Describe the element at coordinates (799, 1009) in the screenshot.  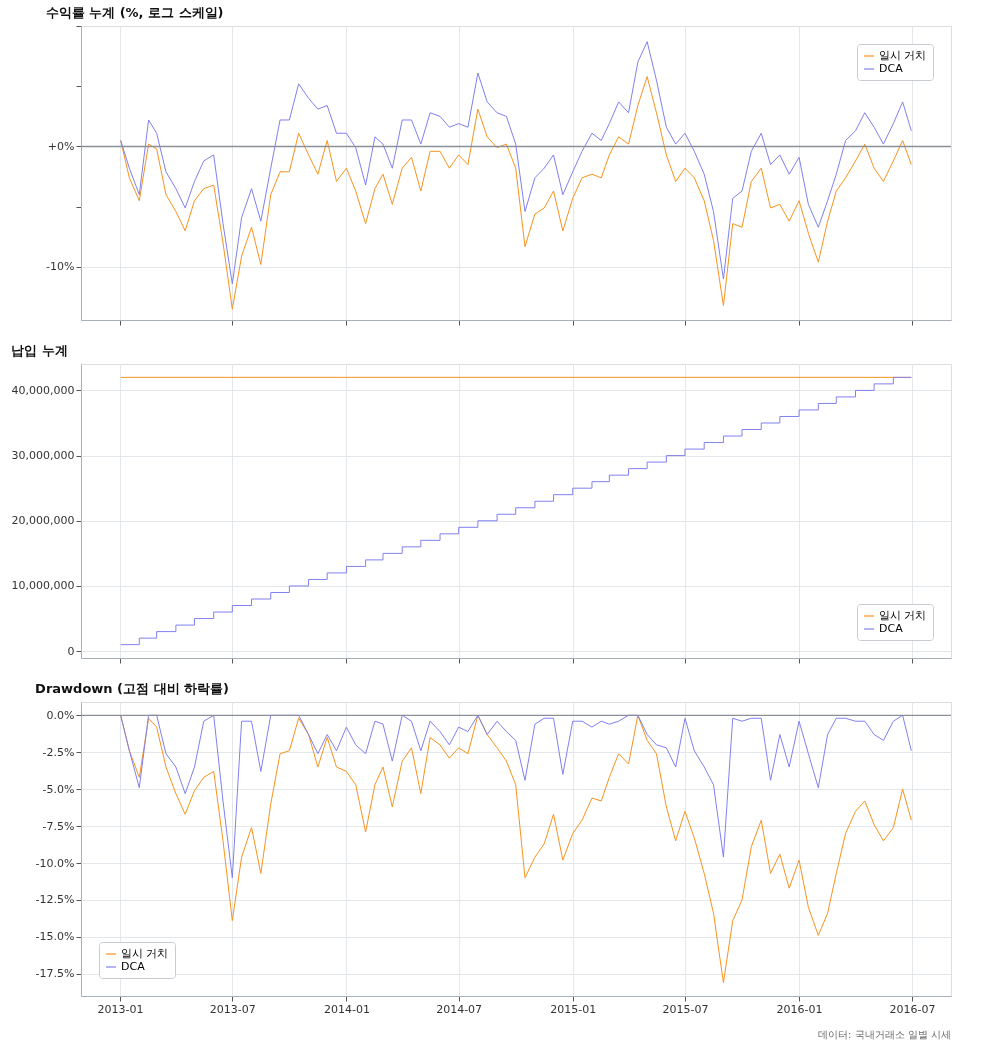
I see `x-tick-label: 2016-01` at that location.